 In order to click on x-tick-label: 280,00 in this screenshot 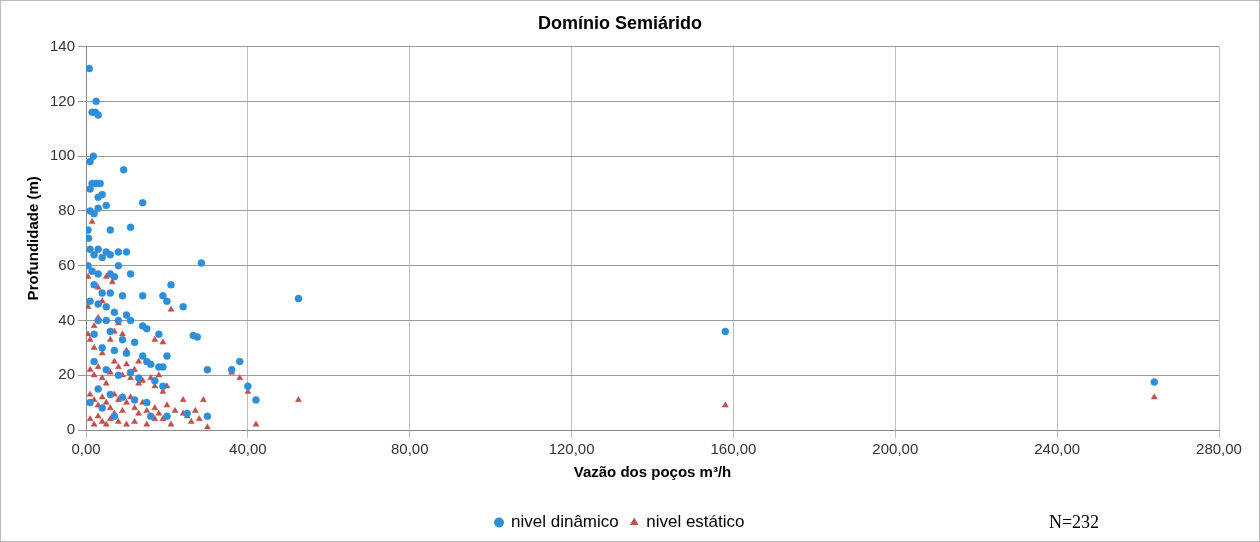, I will do `click(1219, 449)`.